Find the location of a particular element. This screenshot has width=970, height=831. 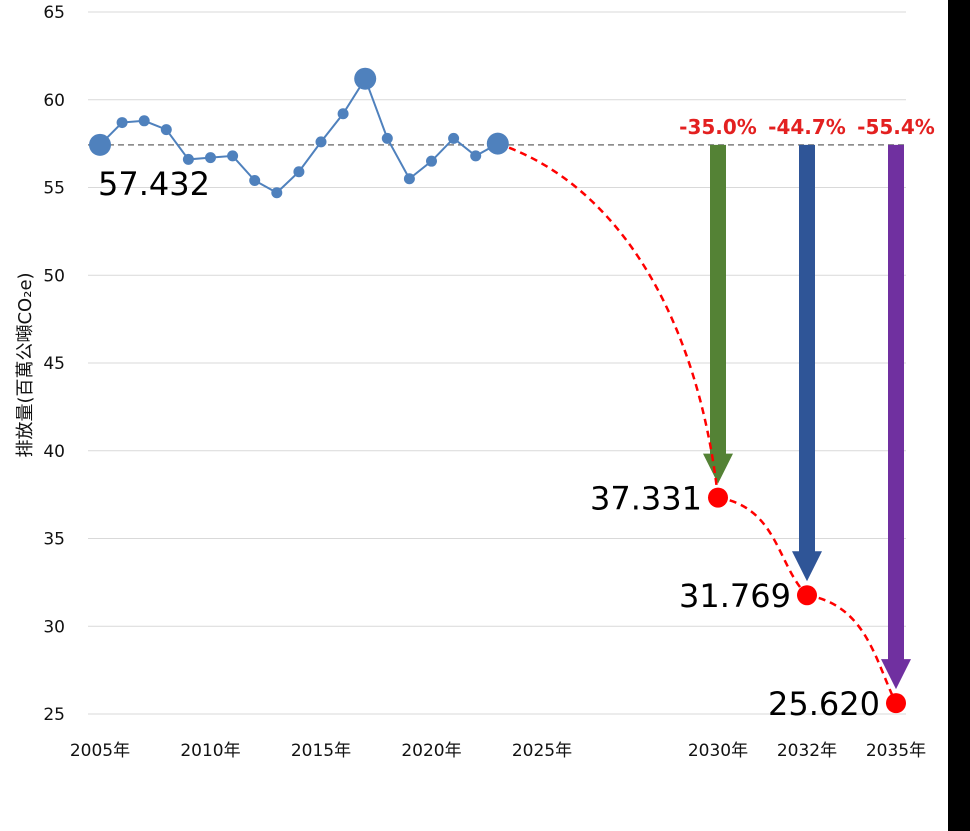

x-tick-label: 2035年 is located at coordinates (896, 751).